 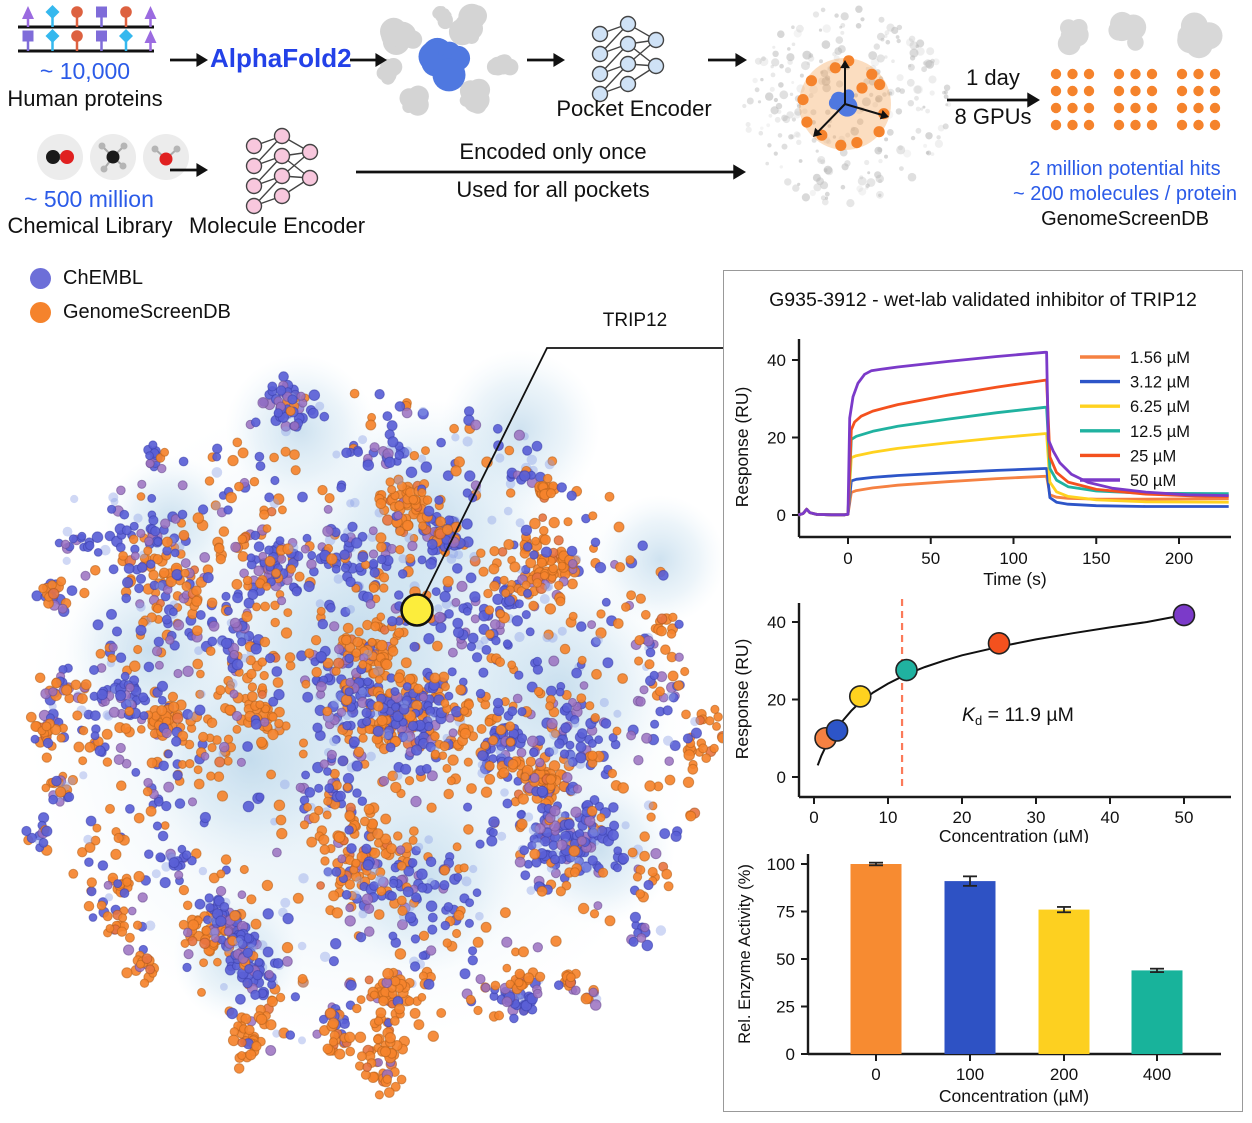 What do you see at coordinates (1125, 219) in the screenshot?
I see `results-db-name: GenomeScreenDB` at bounding box center [1125, 219].